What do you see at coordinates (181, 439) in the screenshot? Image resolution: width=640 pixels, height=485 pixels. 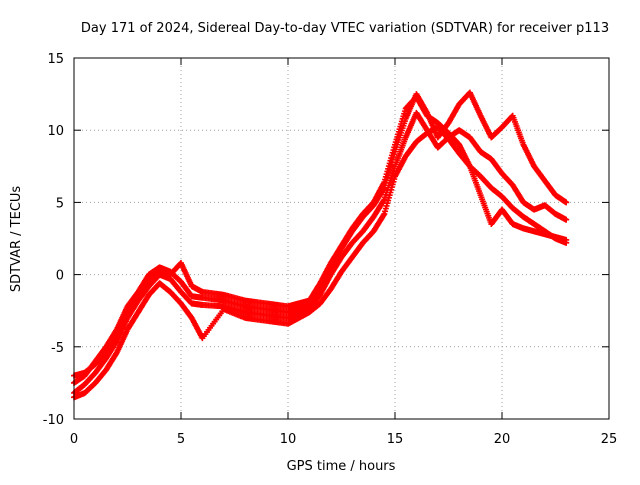 I see `x-tick-label: 5` at bounding box center [181, 439].